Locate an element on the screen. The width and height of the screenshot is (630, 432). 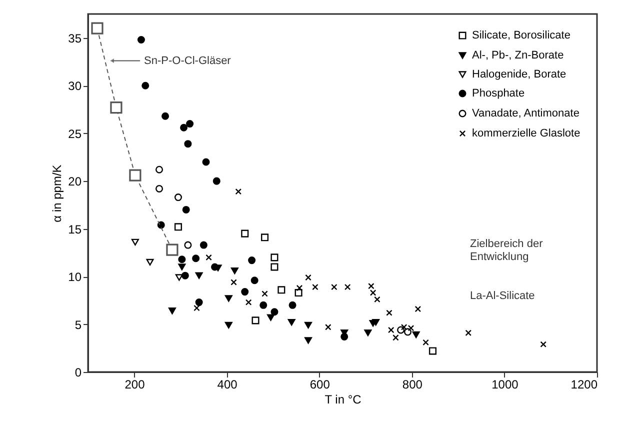
x-tick-label: 1200 is located at coordinates (584, 385).